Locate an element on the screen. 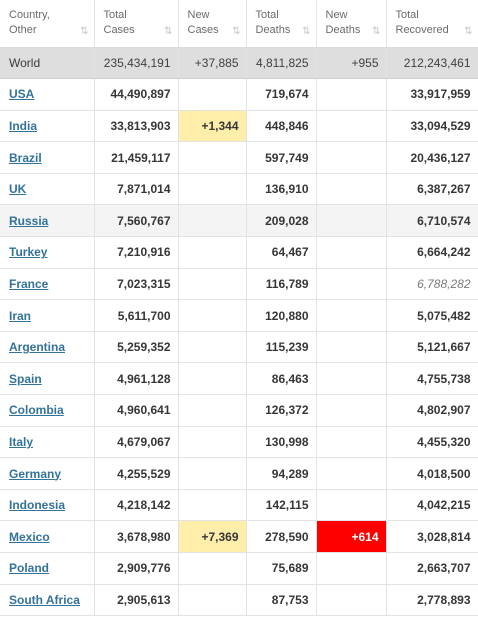 The width and height of the screenshot is (478, 622). total-deaths-cell: 115,239 is located at coordinates (281, 347).